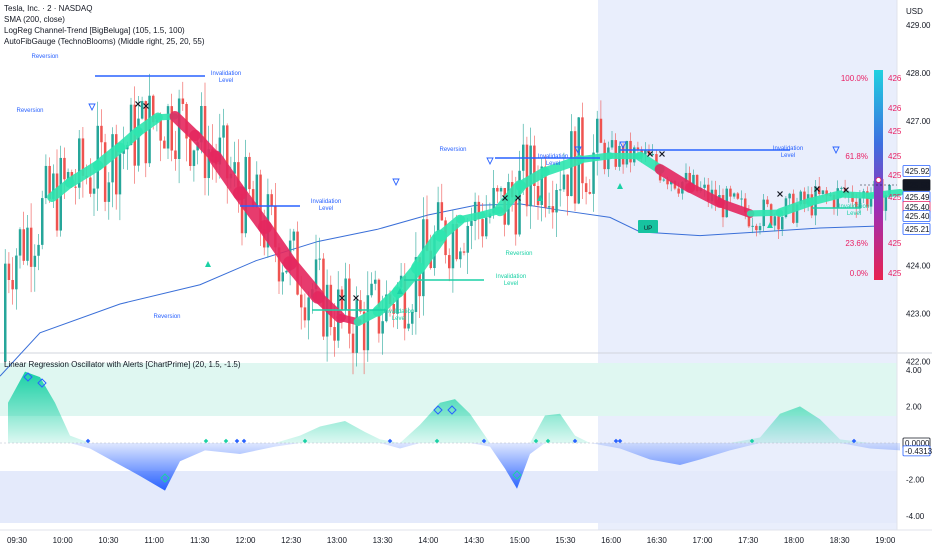 This screenshot has height=555, width=932. What do you see at coordinates (915, 480) in the screenshot?
I see `osc-tick-label: -2.00` at bounding box center [915, 480].